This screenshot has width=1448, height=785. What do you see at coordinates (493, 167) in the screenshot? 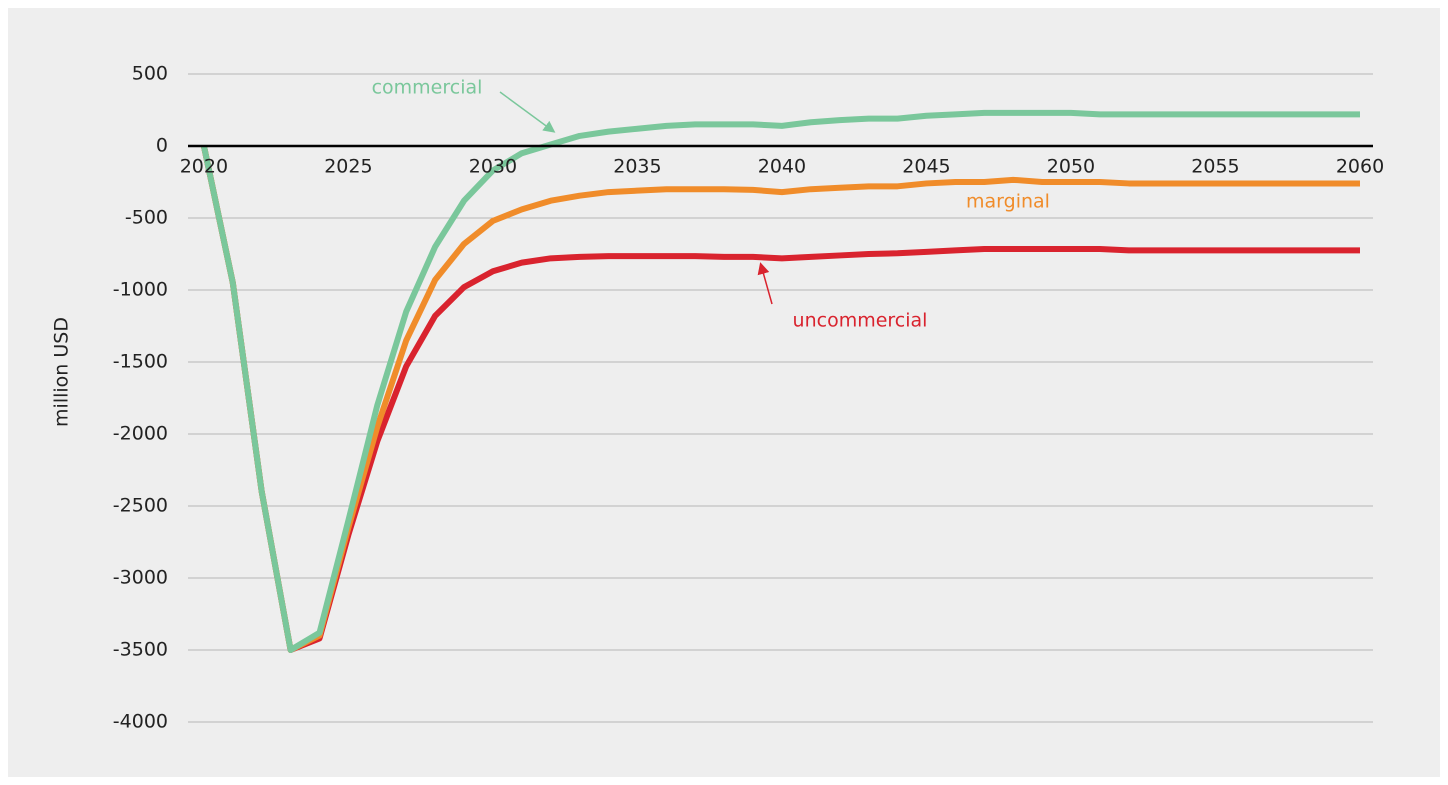
I see `x-tick-label: 2030` at bounding box center [493, 167].